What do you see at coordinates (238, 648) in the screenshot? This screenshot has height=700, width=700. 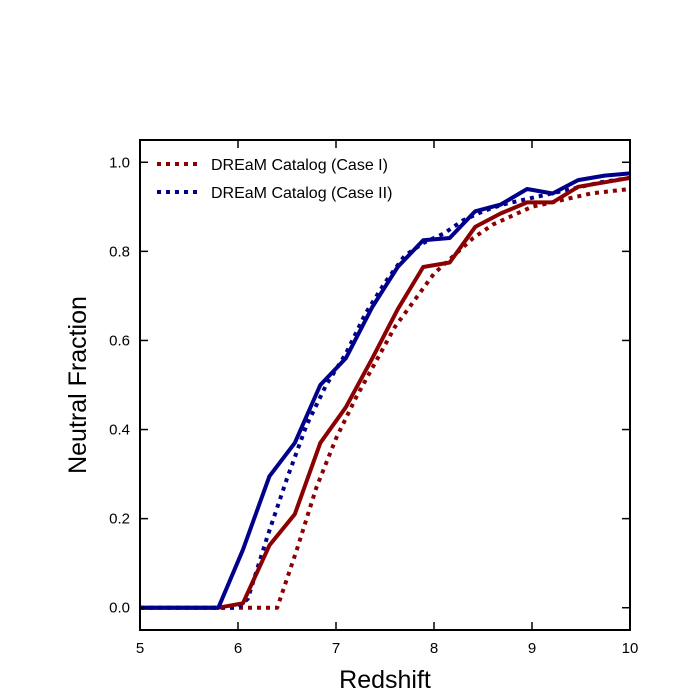 I see `x-tick-label: 6` at bounding box center [238, 648].